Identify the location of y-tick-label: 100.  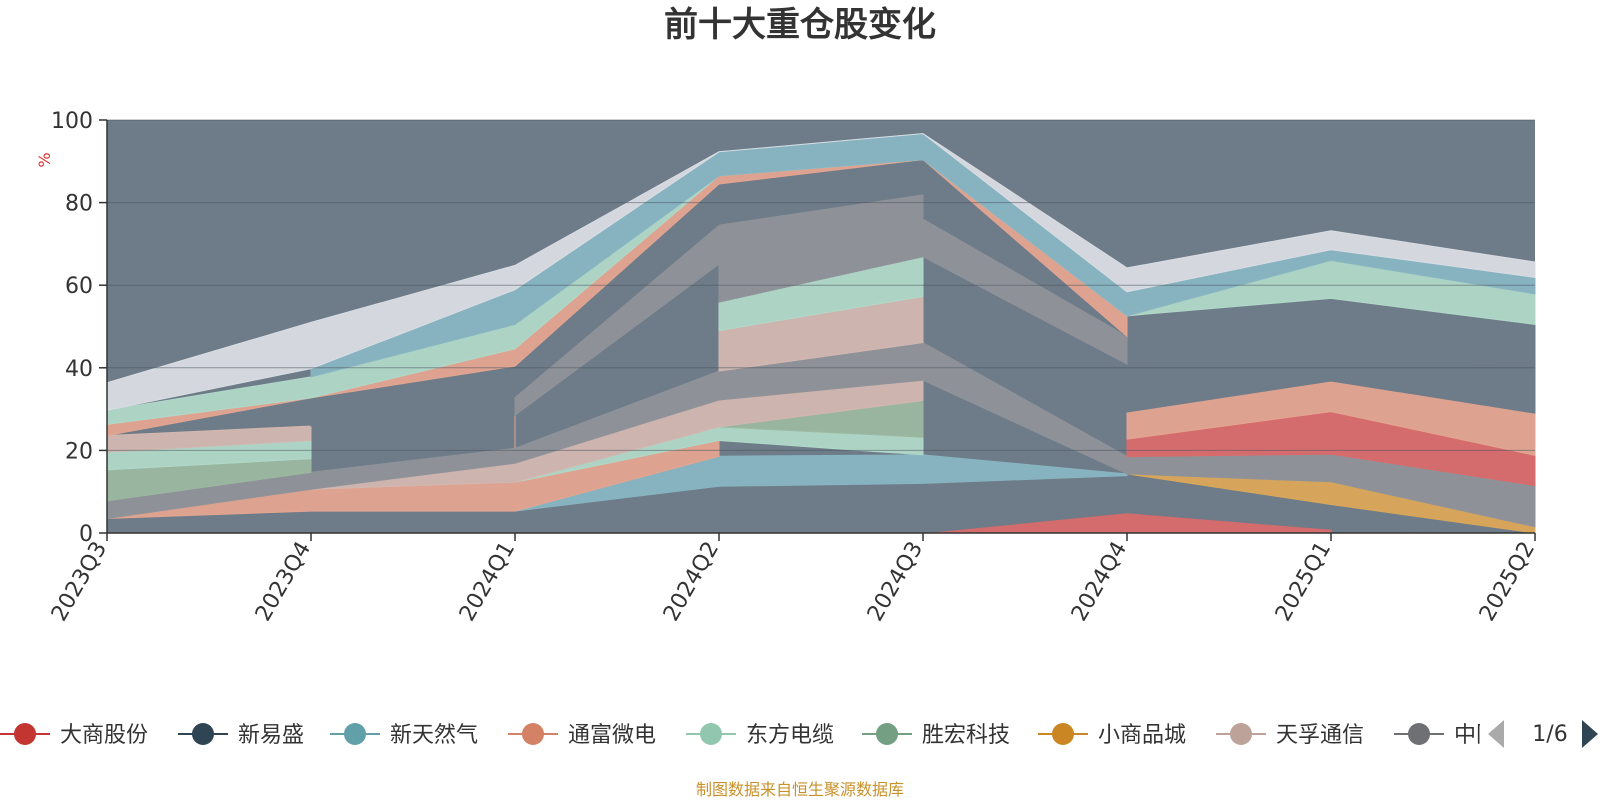
(72, 121).